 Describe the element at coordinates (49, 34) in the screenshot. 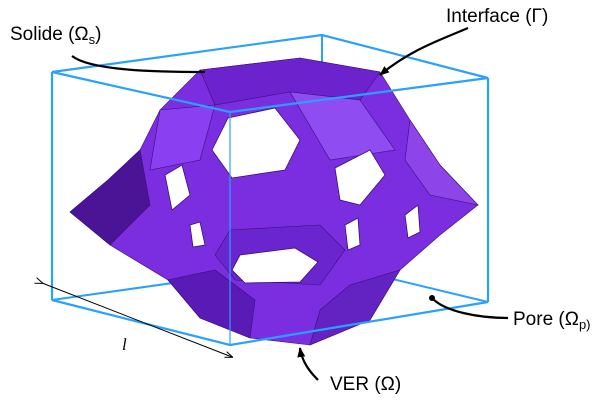

I see `label-part: Solide (Ω` at that location.